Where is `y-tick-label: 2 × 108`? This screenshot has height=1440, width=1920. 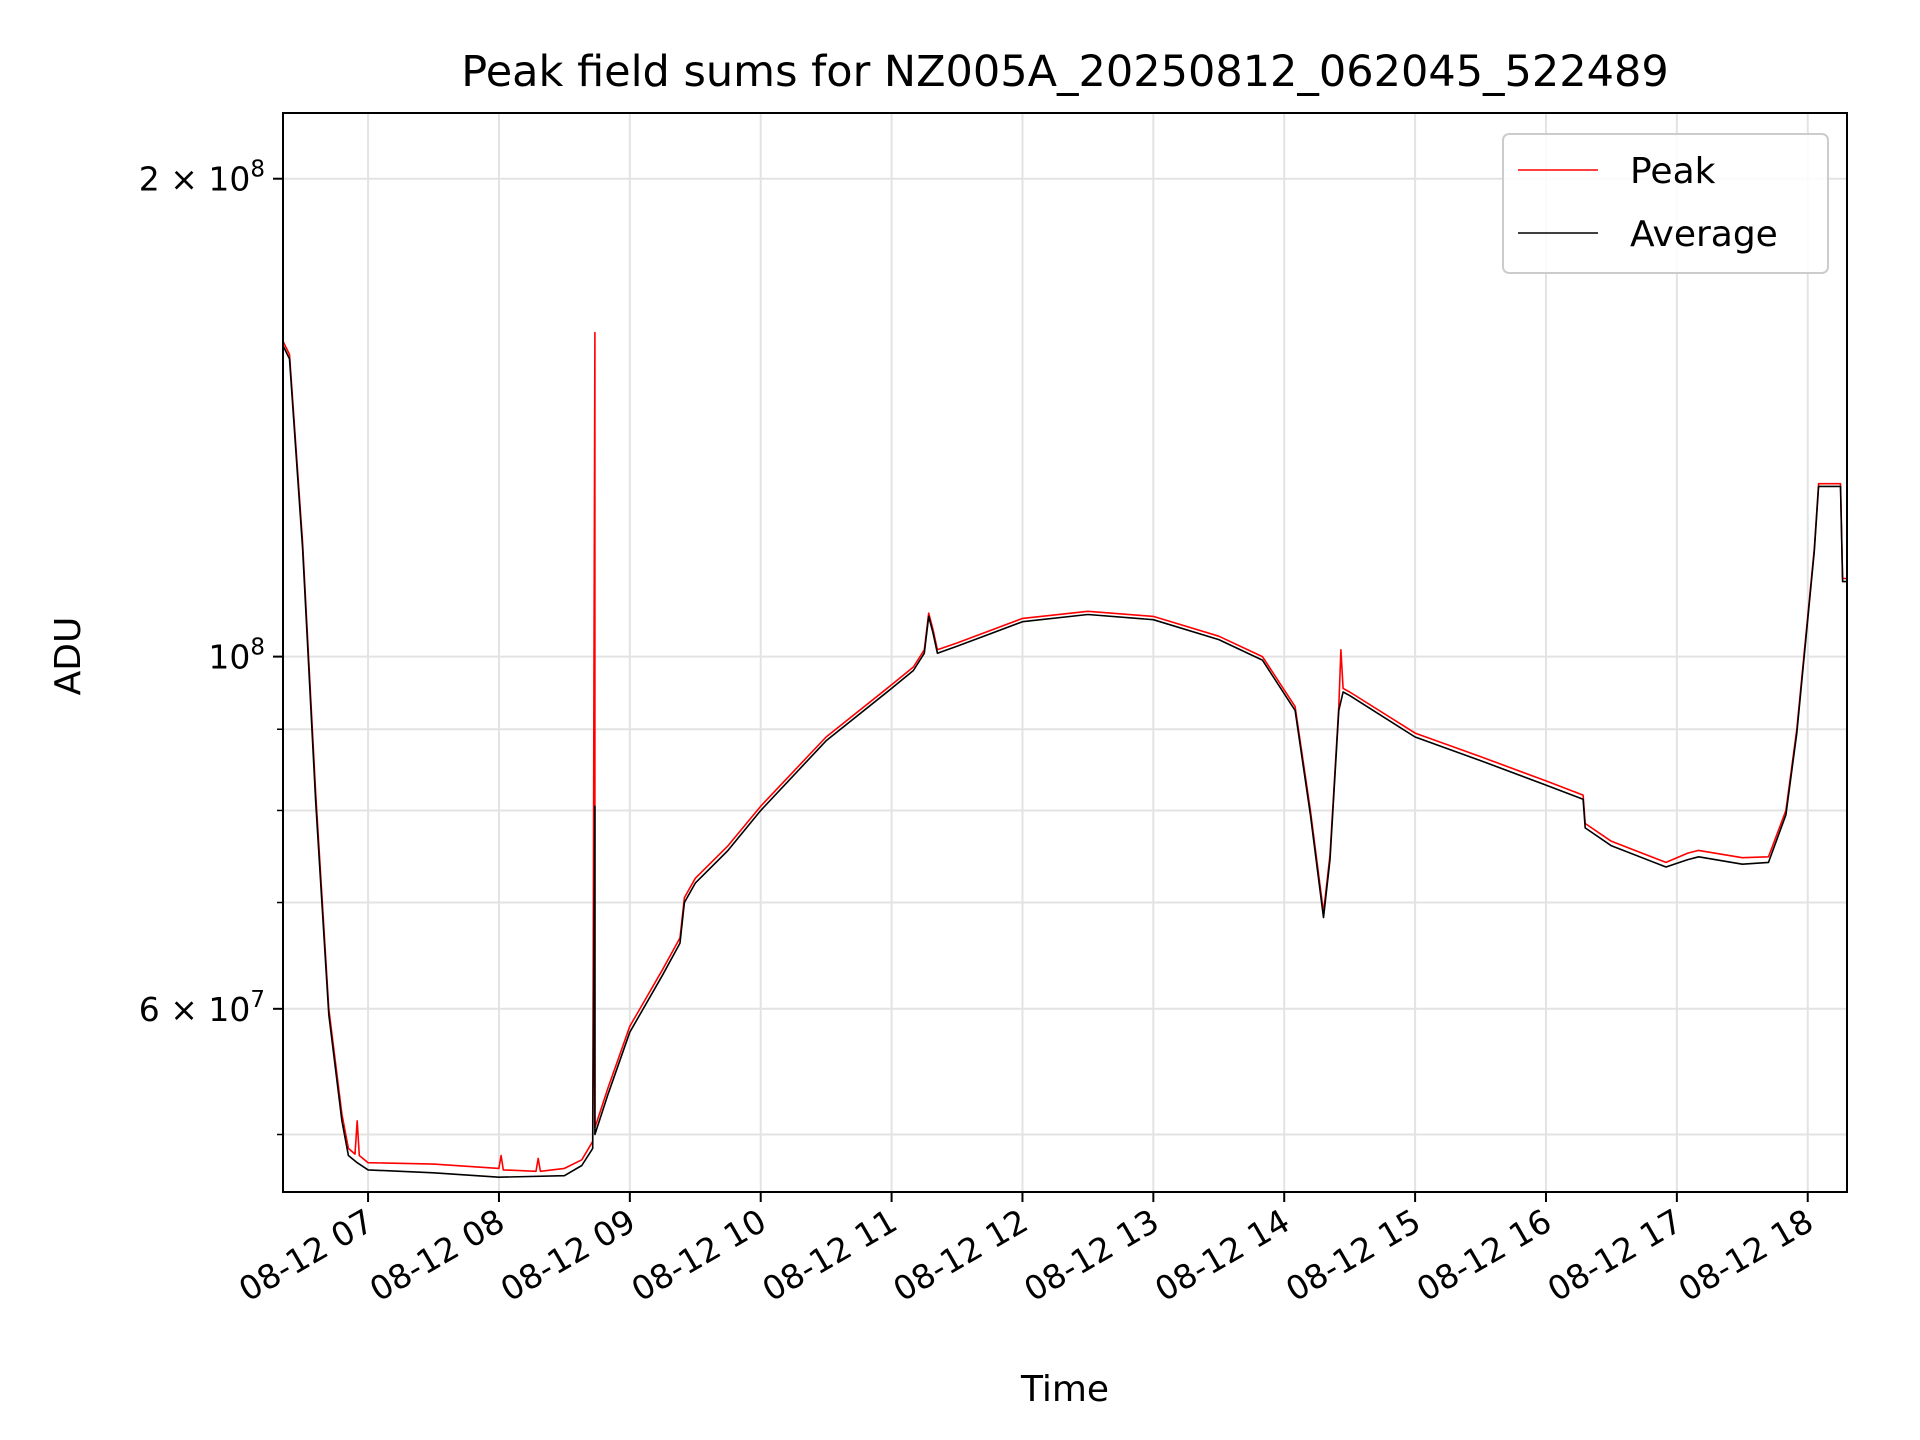
y-tick-label: 2 × 108 is located at coordinates (202, 178).